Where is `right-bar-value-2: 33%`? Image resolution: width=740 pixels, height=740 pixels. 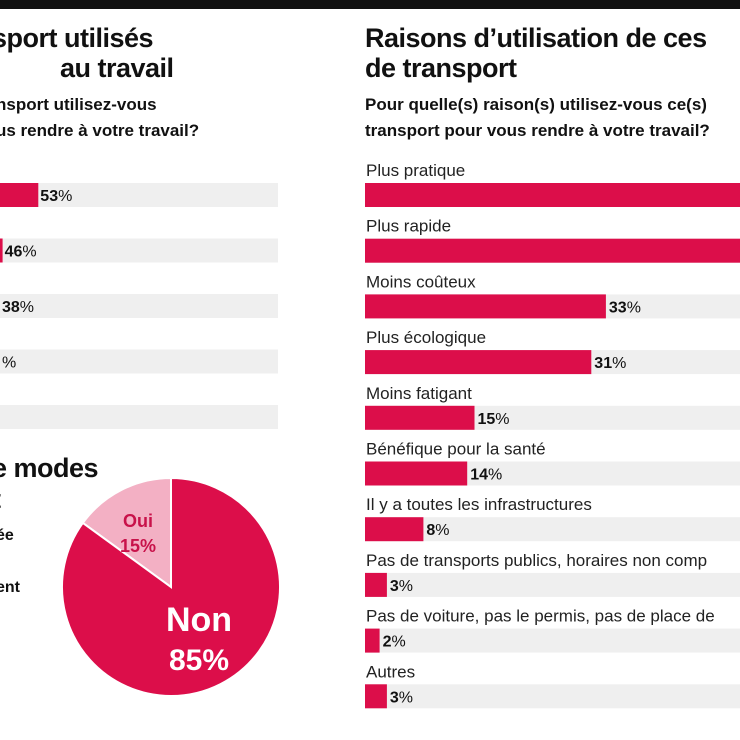 right-bar-value-2: 33% is located at coordinates (625, 307).